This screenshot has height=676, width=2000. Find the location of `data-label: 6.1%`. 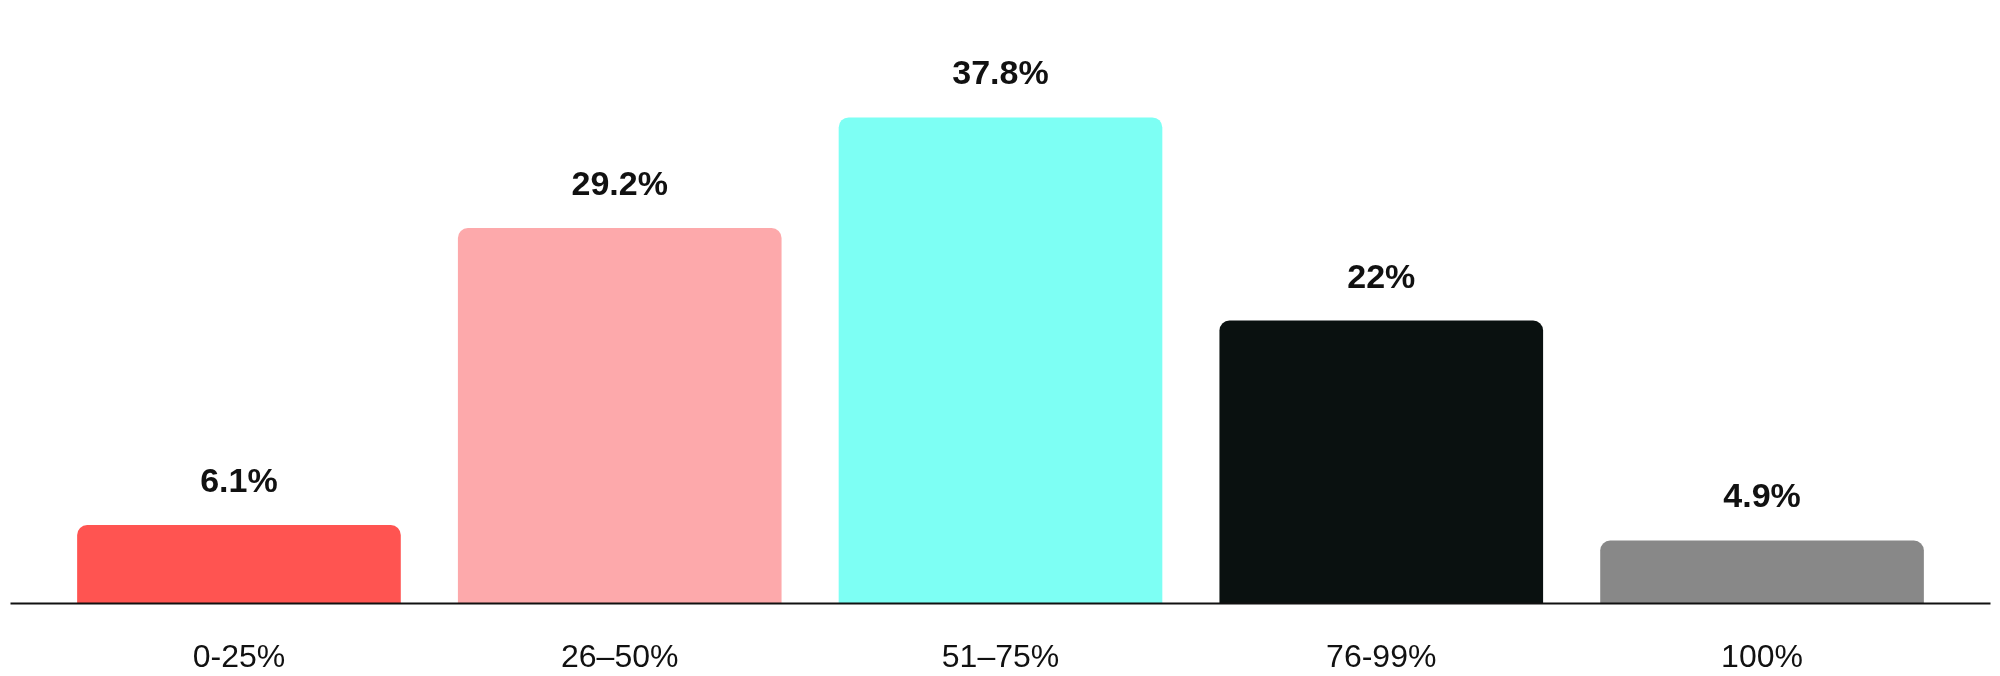

data-label: 6.1% is located at coordinates (239, 480).